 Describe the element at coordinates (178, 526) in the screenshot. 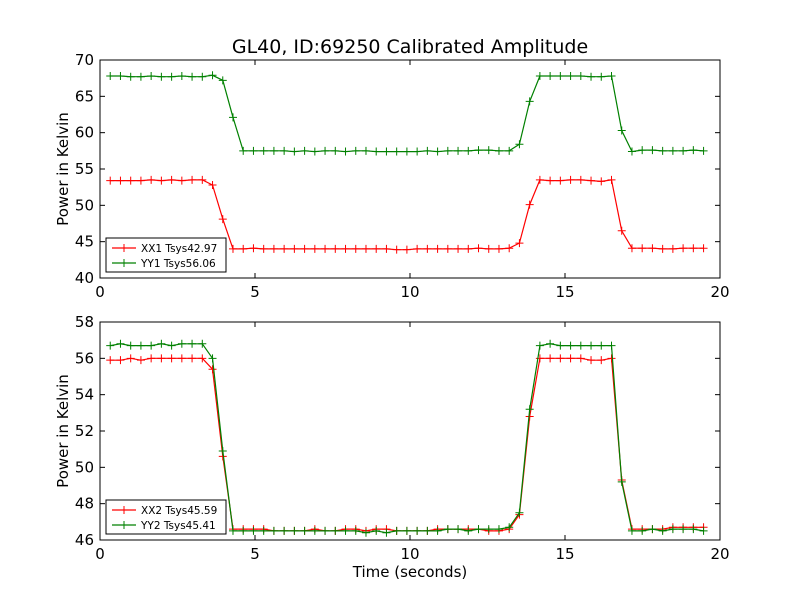

I see `legend-label: YY2 Tsys45.41` at that location.